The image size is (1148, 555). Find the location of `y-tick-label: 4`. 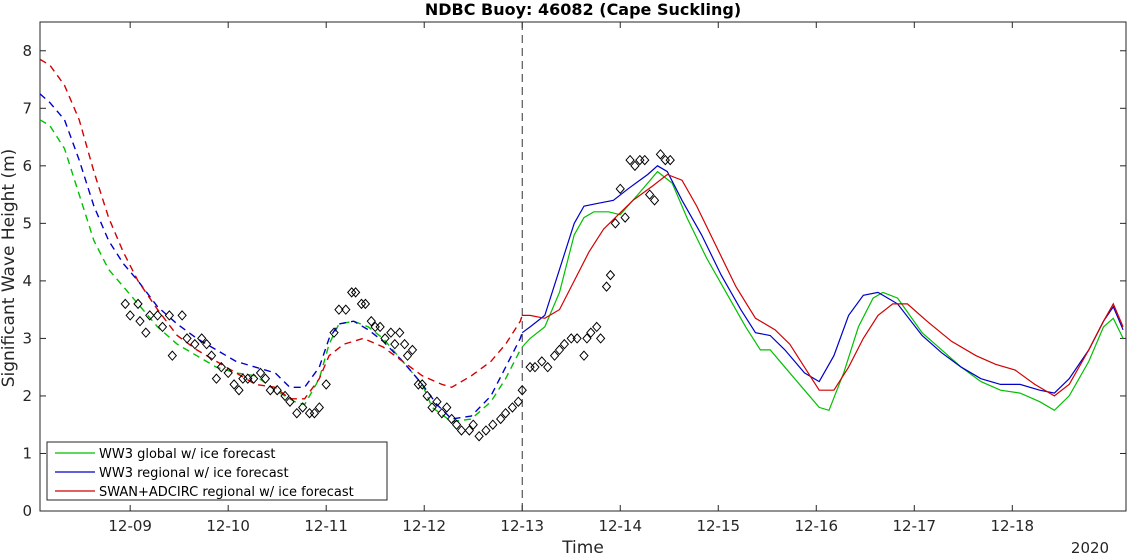

y-tick-label: 4 is located at coordinates (27, 281).